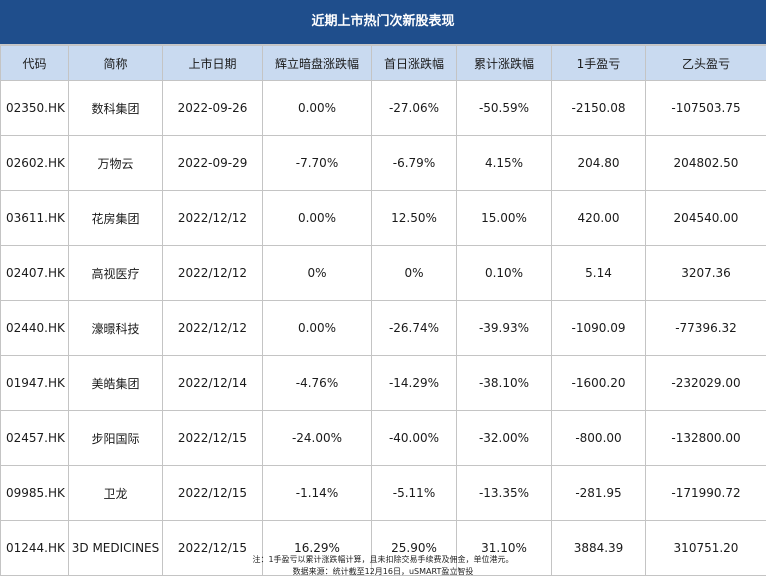  What do you see at coordinates (705, 163) in the screenshot?
I see `cell-top-lot-pnl: 204802.50` at bounding box center [705, 163].